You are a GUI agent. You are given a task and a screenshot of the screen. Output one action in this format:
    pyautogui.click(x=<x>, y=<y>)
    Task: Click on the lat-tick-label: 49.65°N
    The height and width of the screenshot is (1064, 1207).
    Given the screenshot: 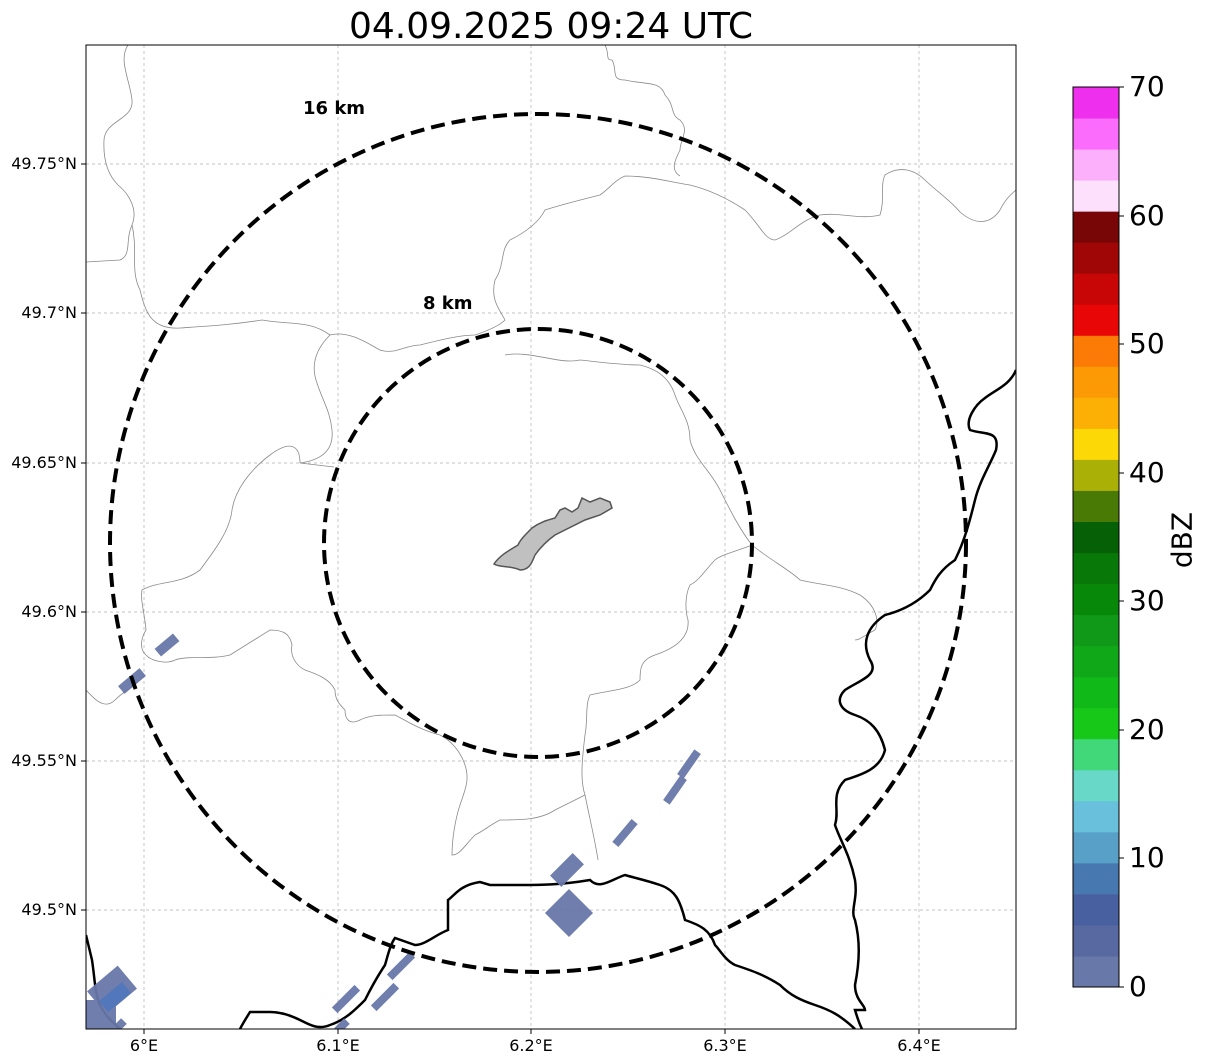 What is the action you would take?
    pyautogui.click(x=44, y=462)
    